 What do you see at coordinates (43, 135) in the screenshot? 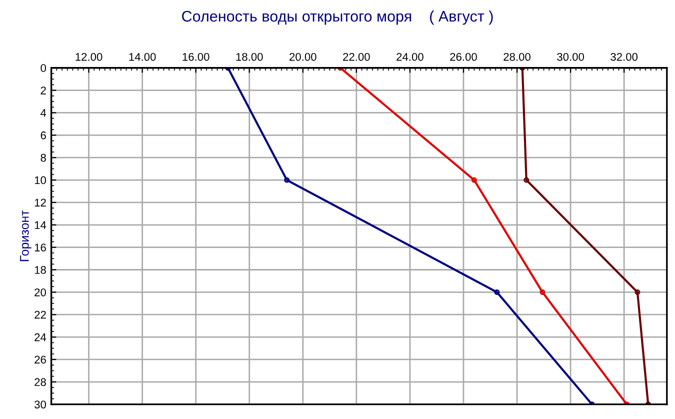
I see `y-tick-label: 6` at bounding box center [43, 135].